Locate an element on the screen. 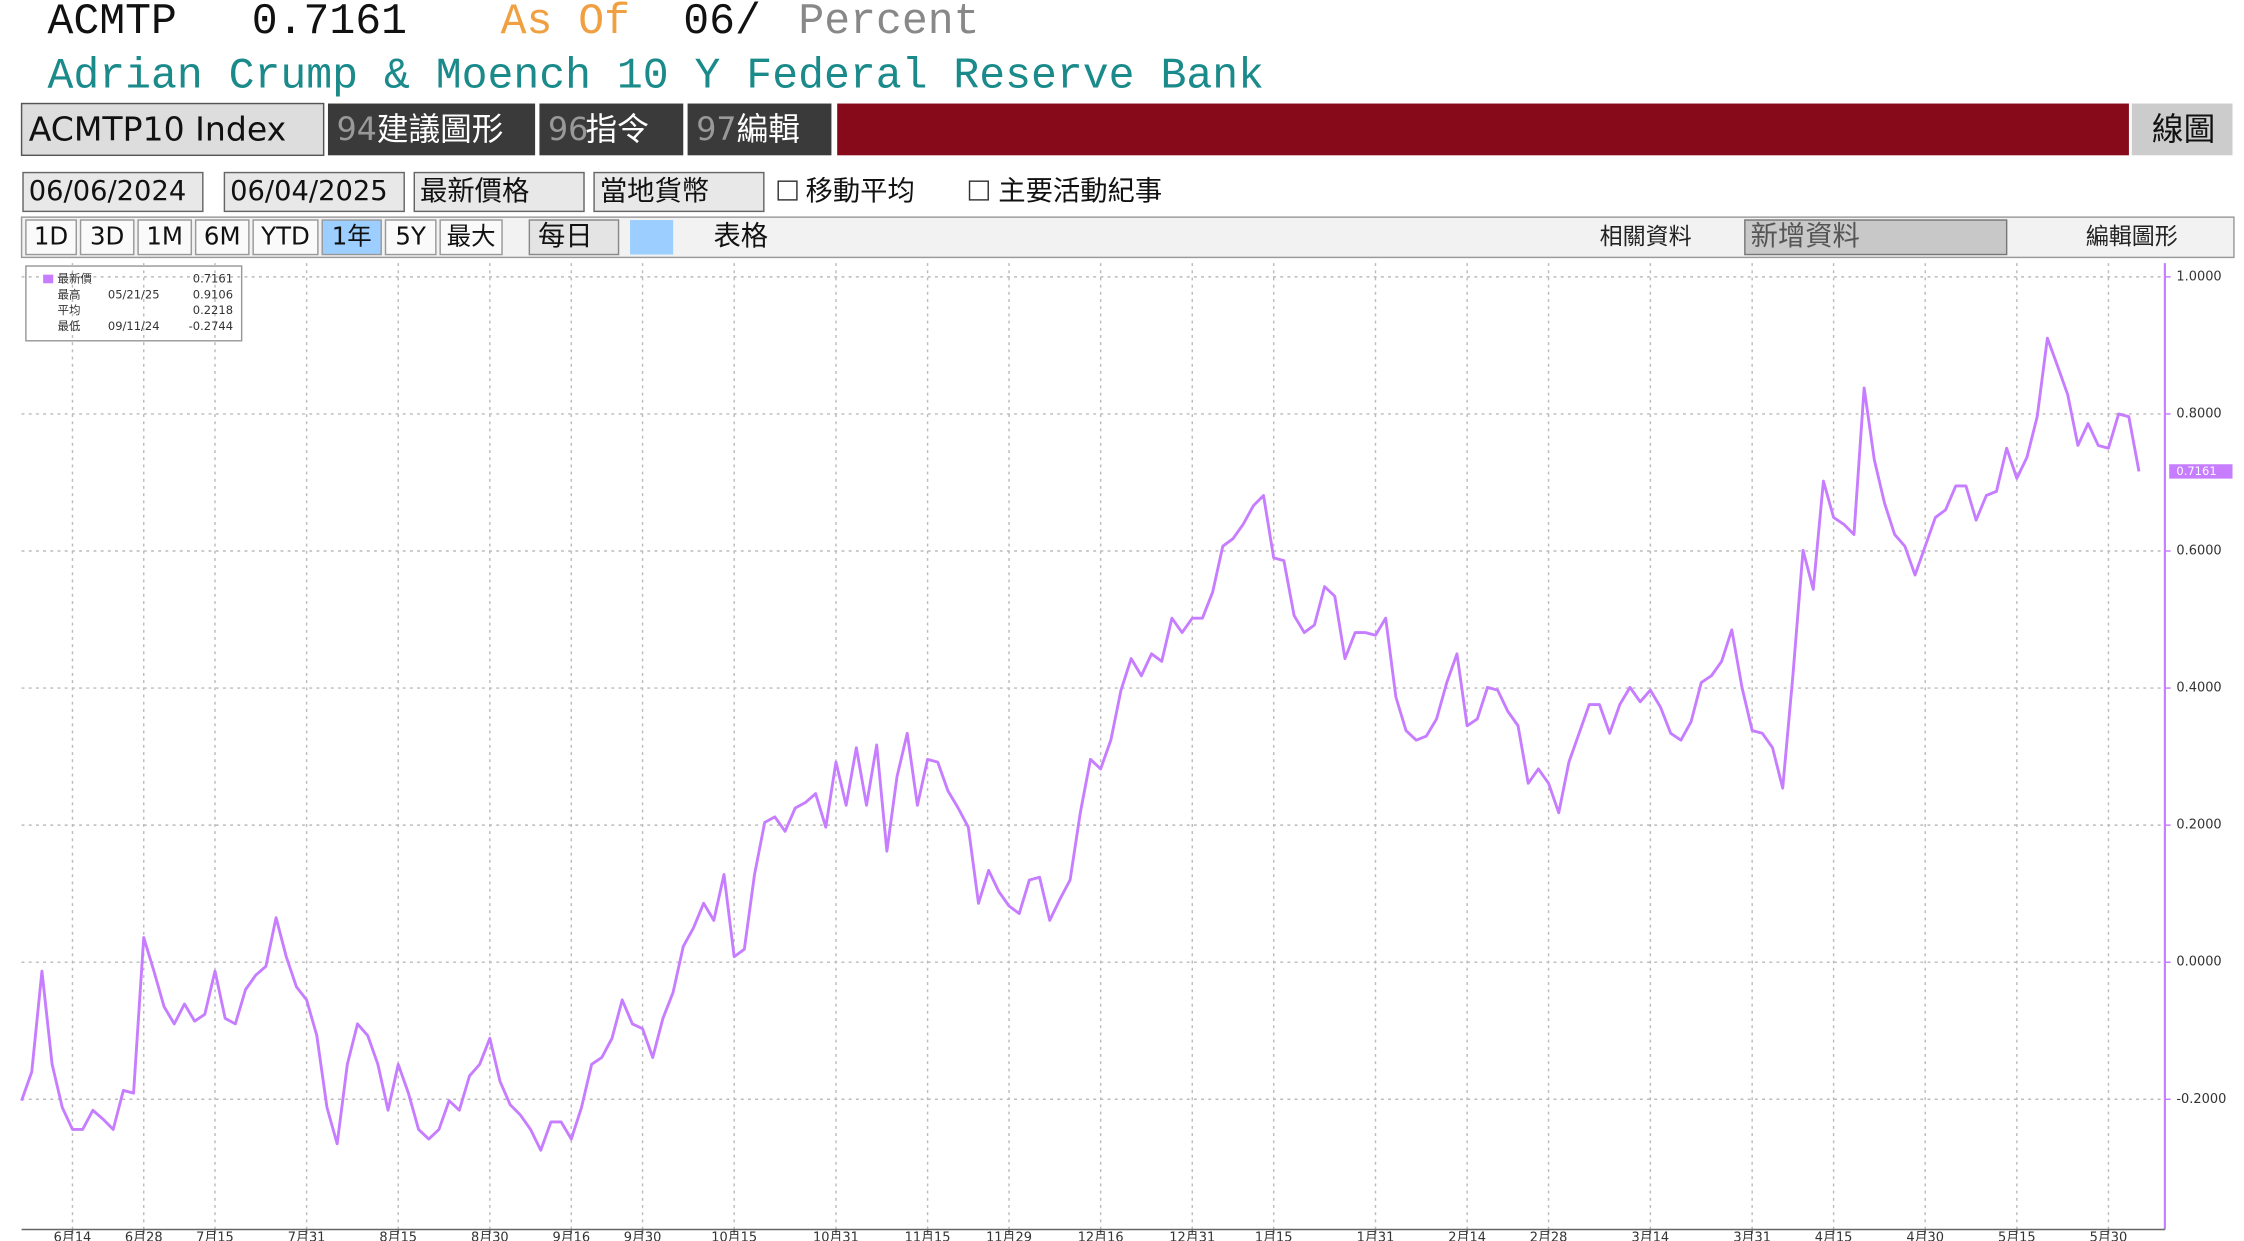 This screenshot has width=2244, height=1241. x-tick-label: 8月30 is located at coordinates (490, 1236).